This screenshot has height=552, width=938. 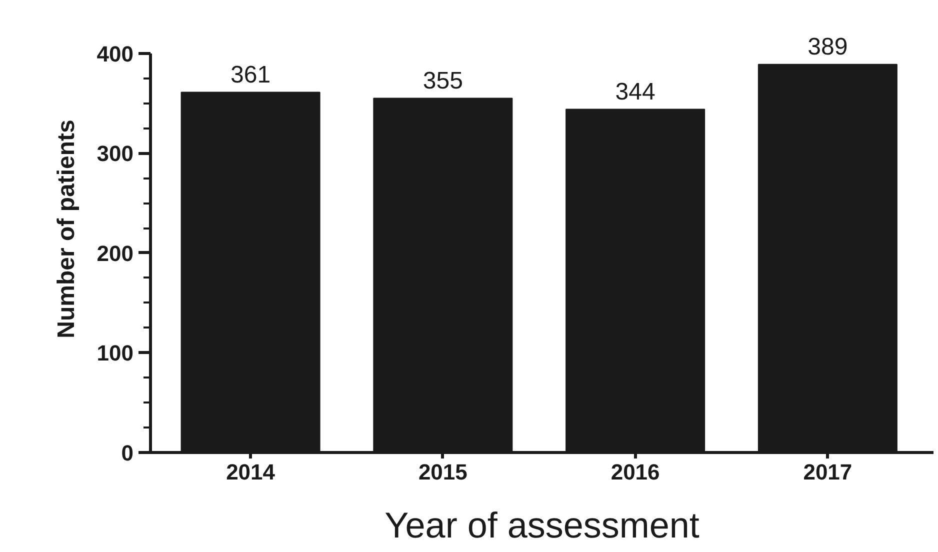 I want to click on data-label: 361, so click(x=250, y=74).